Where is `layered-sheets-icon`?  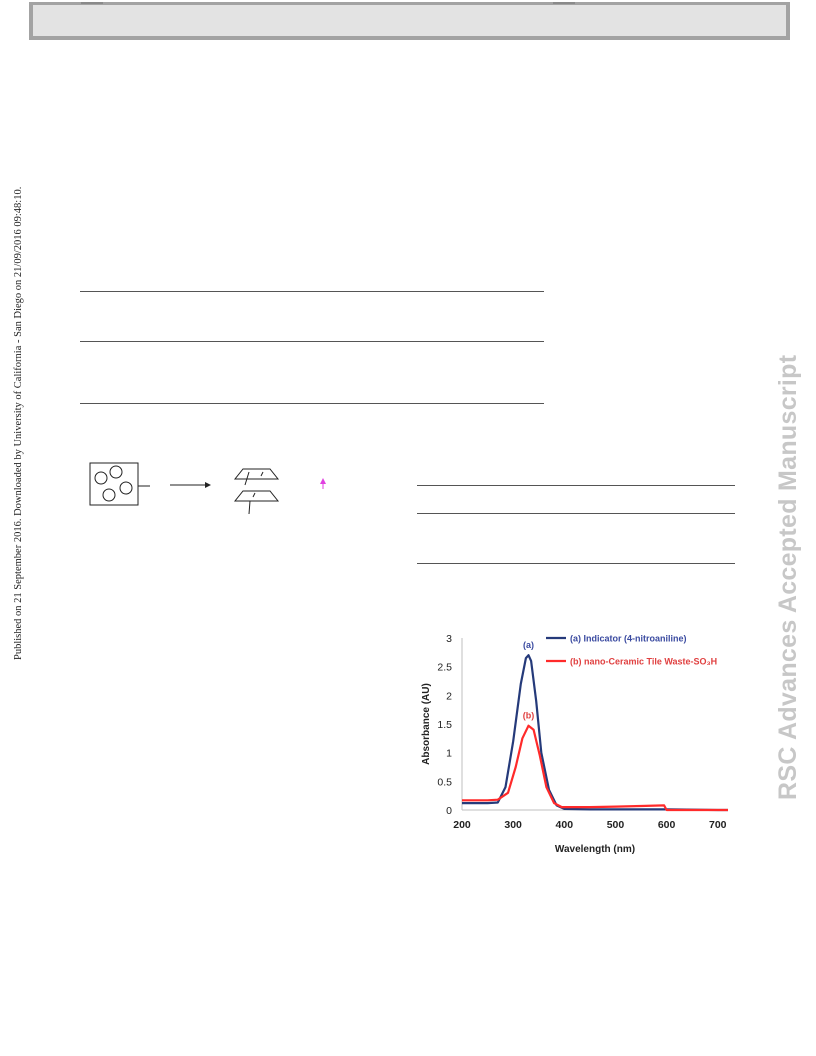 layered-sheets-icon is located at coordinates (256, 491).